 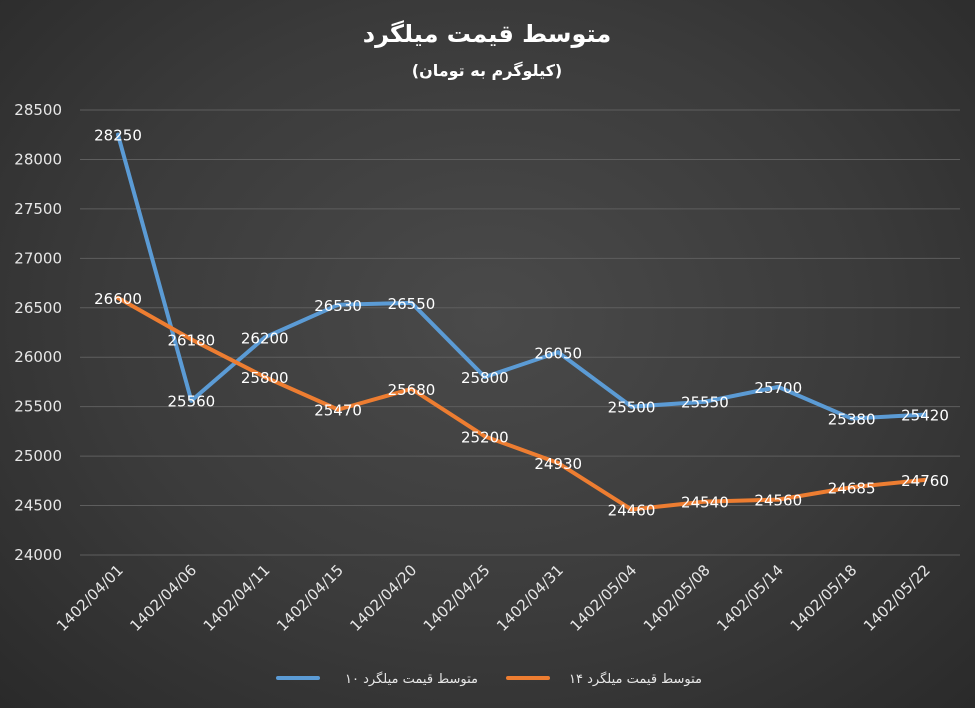 I want to click on data-label: 26600, so click(x=118, y=299).